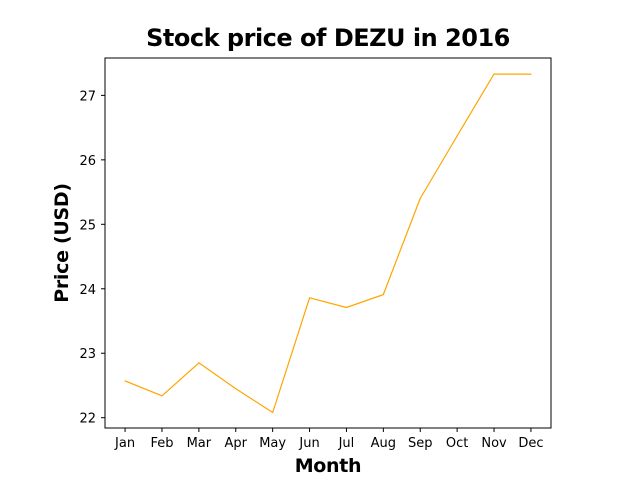  I want to click on x-tick-label: Nov, so click(494, 443).